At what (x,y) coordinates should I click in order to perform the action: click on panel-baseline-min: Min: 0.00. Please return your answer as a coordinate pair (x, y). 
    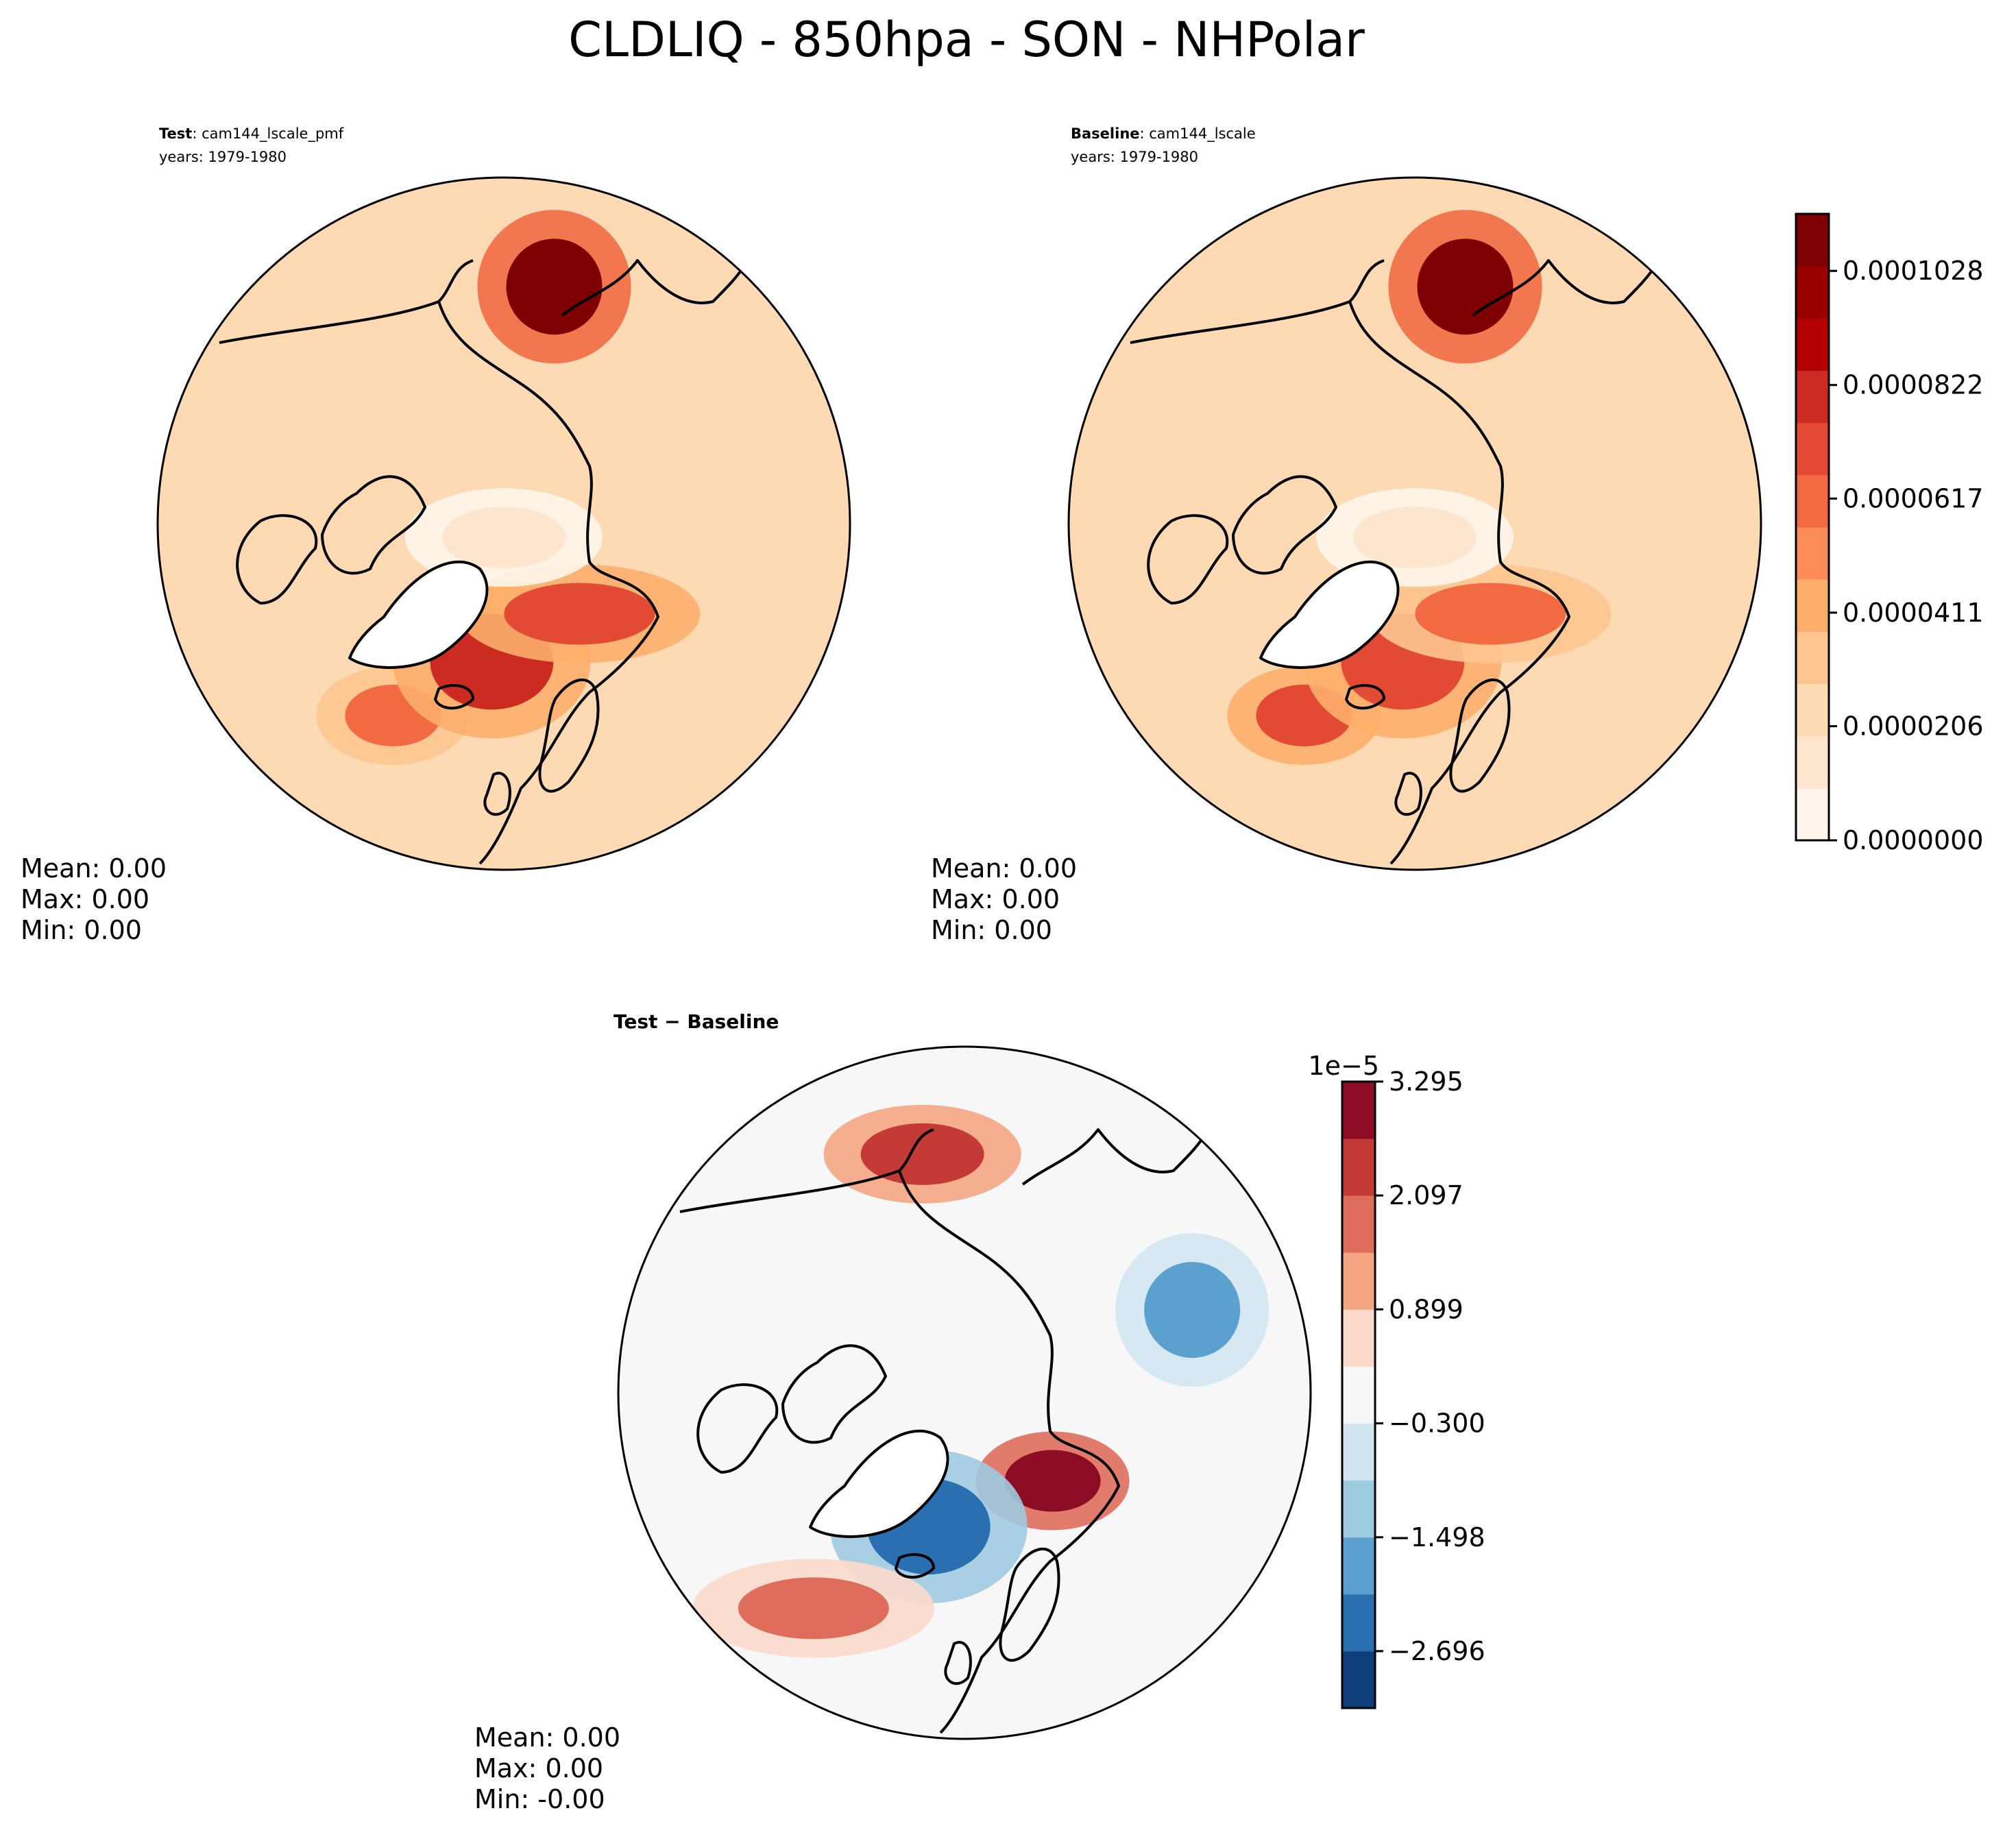
    Looking at the image, I should click on (992, 930).